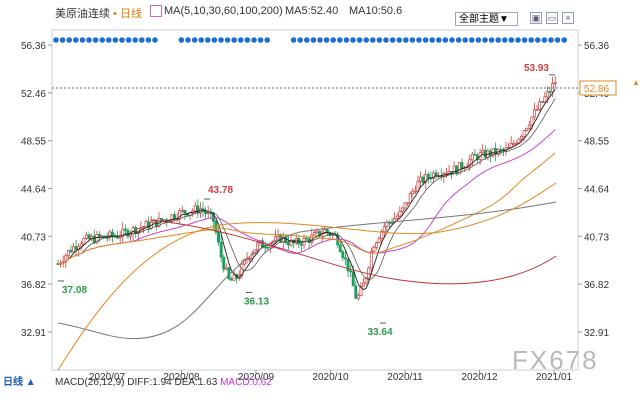 Image resolution: width=640 pixels, height=400 pixels. I want to click on symbol-title: 美原油连续 • 日线, so click(98, 14).